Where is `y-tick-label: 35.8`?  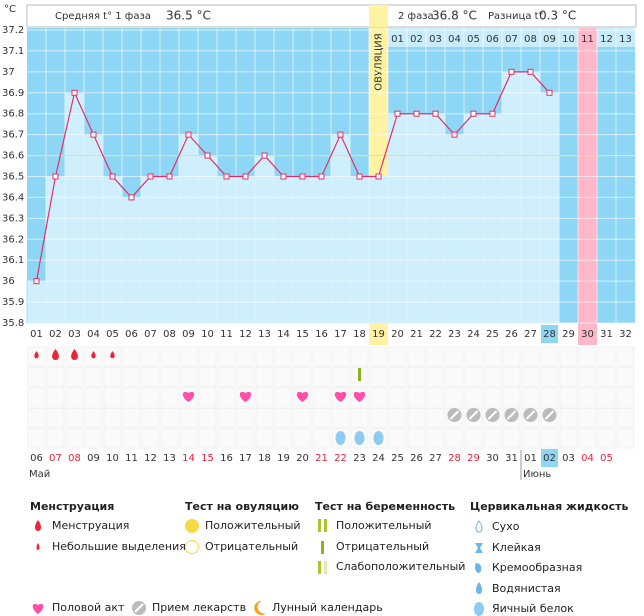
y-tick-label: 35.8 is located at coordinates (13, 323).